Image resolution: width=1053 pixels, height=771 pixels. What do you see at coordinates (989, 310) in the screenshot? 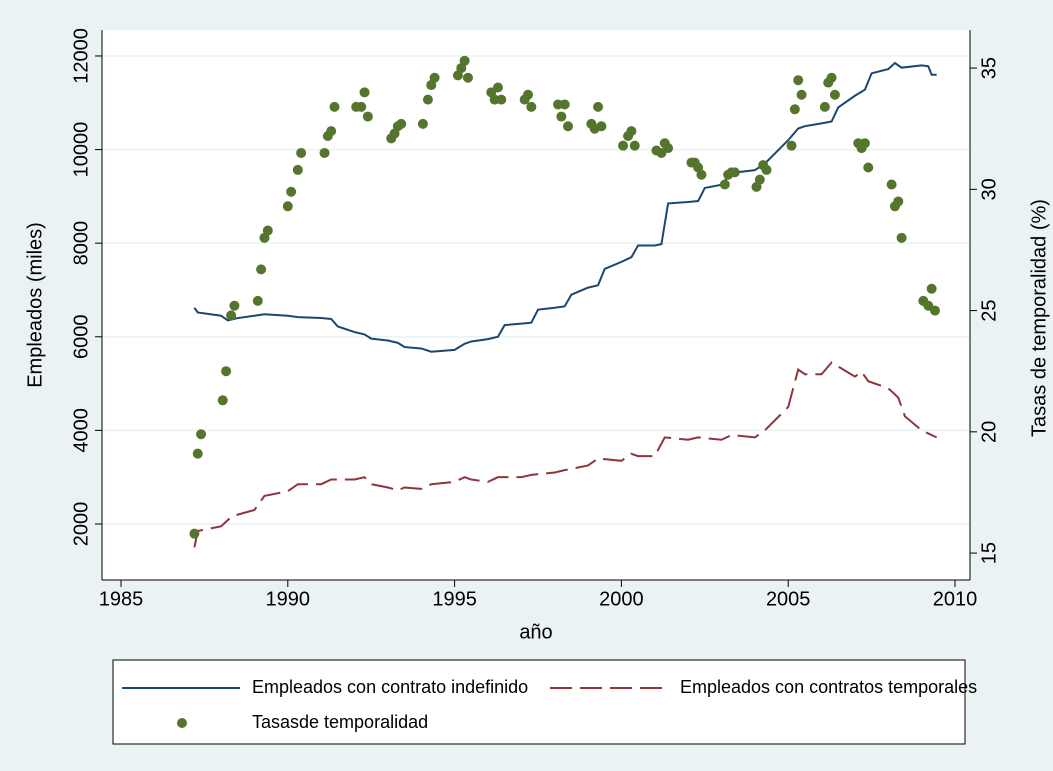
I see `y2-tick-label: 25` at bounding box center [989, 310].